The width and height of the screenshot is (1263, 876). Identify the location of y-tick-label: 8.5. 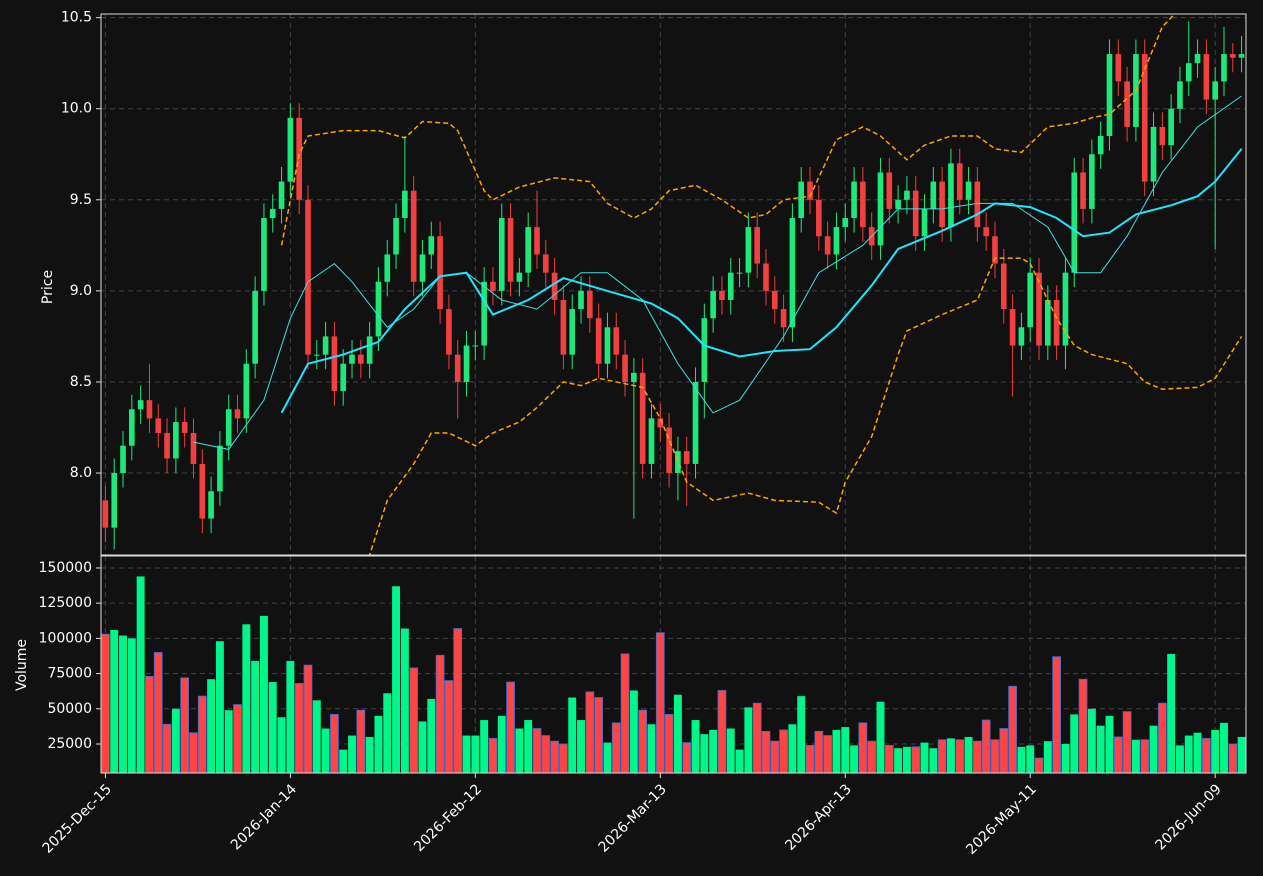
(81, 382).